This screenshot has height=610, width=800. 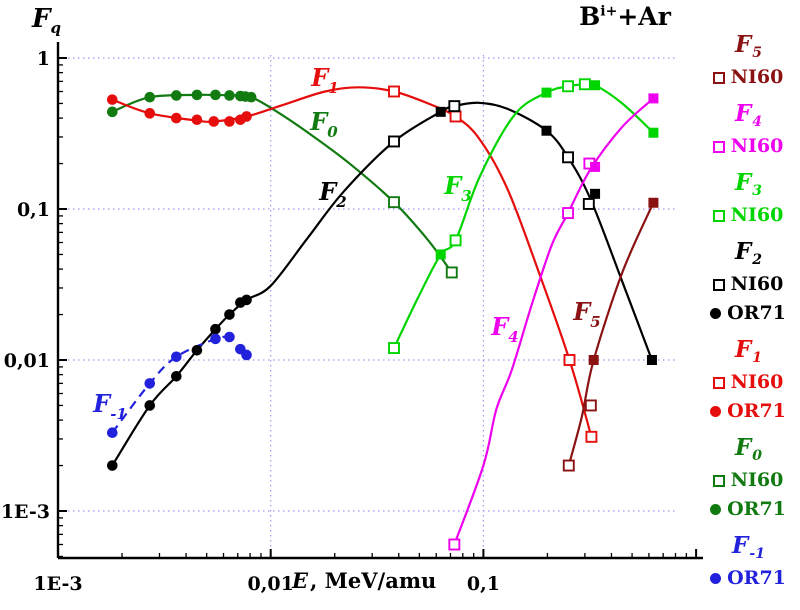 I want to click on curve-label-F-1: F-1, so click(x=109, y=406).